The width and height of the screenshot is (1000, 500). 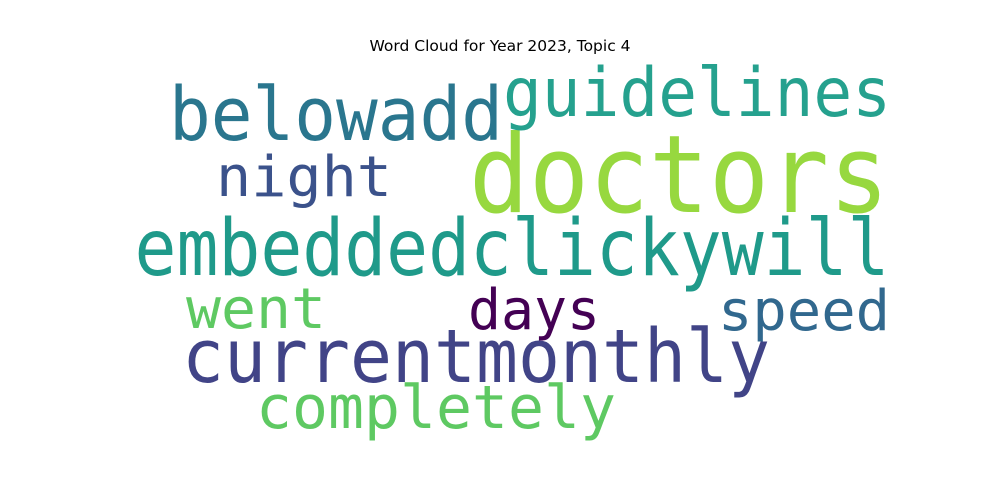 What do you see at coordinates (336, 115) in the screenshot?
I see `word-belowadd: belowadd` at bounding box center [336, 115].